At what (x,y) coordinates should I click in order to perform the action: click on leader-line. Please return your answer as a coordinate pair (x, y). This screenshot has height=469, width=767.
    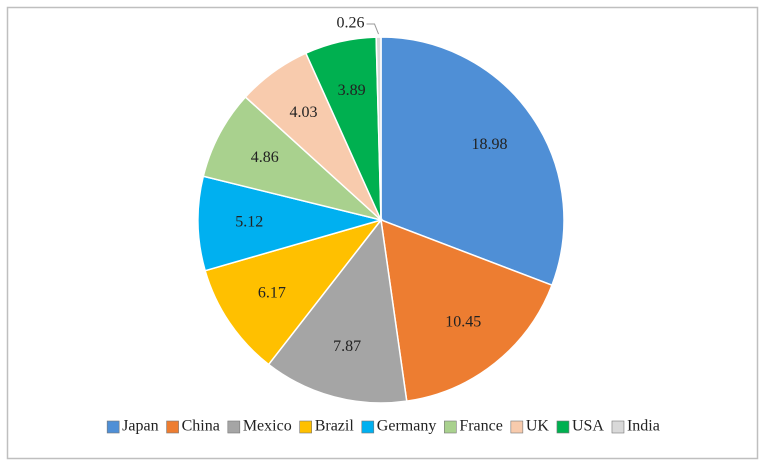
    Looking at the image, I should click on (372, 29).